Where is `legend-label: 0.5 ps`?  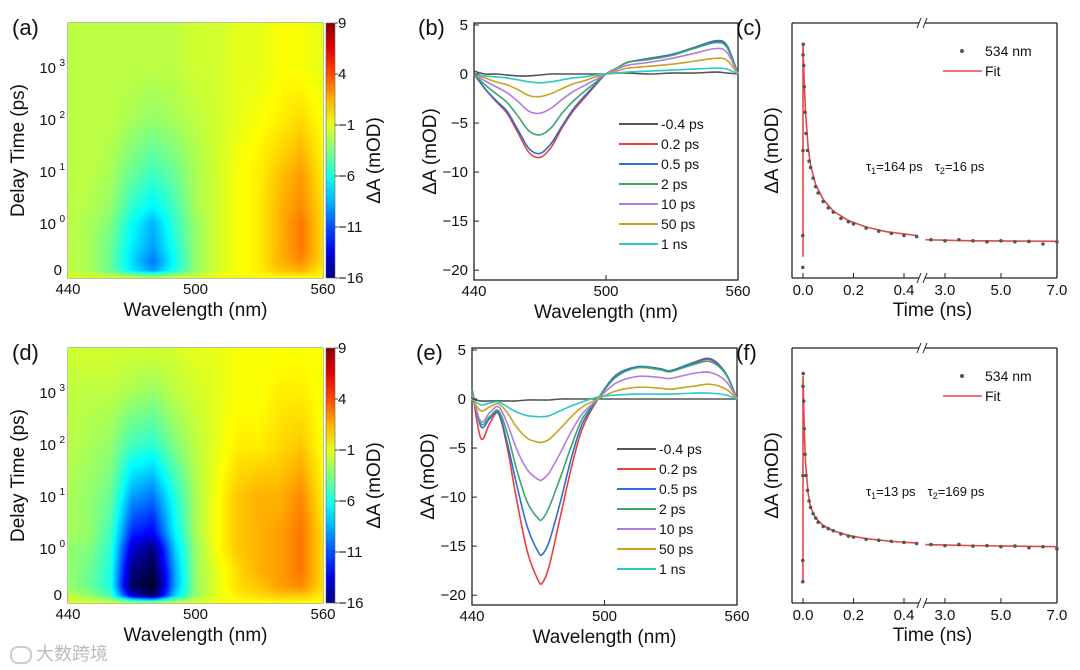 legend-label: 0.5 ps is located at coordinates (678, 489).